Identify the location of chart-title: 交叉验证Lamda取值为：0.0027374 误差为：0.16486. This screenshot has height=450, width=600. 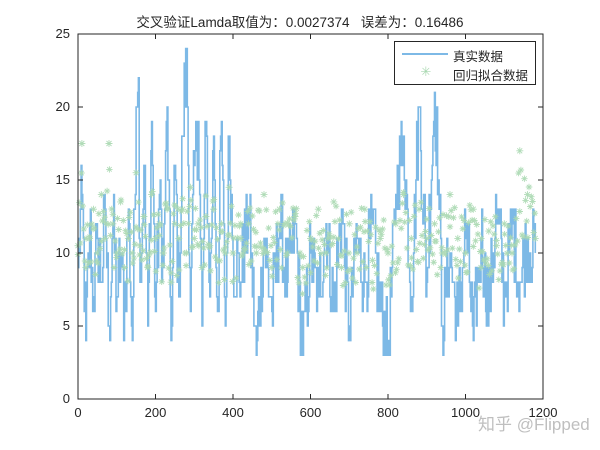
(300, 22).